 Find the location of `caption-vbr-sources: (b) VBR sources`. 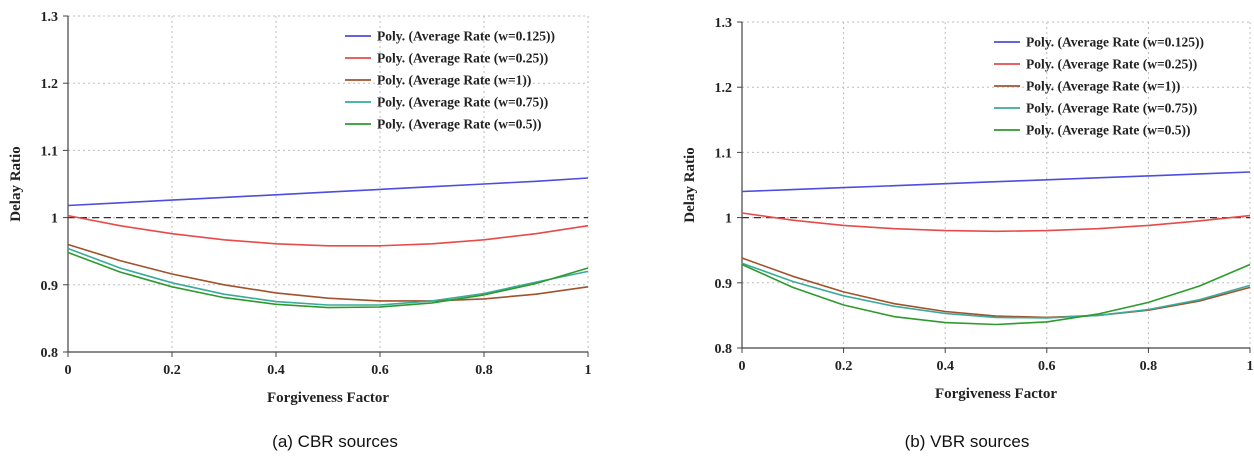

caption-vbr-sources: (b) VBR sources is located at coordinates (967, 441).